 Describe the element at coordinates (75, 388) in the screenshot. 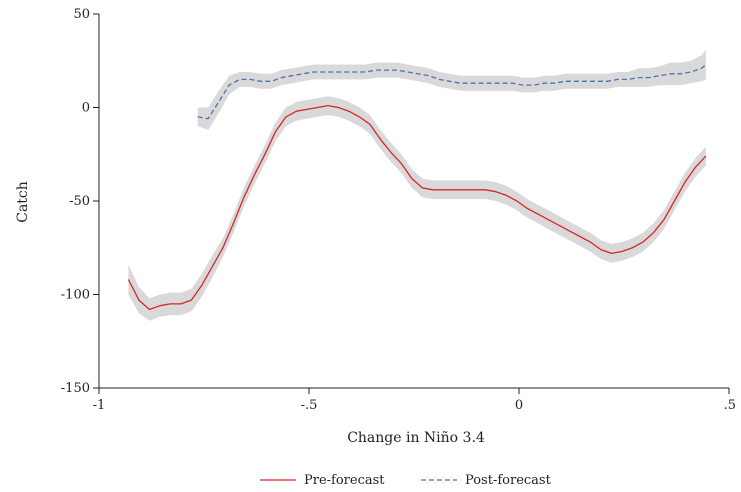

I see `y-tick-label: -150` at that location.